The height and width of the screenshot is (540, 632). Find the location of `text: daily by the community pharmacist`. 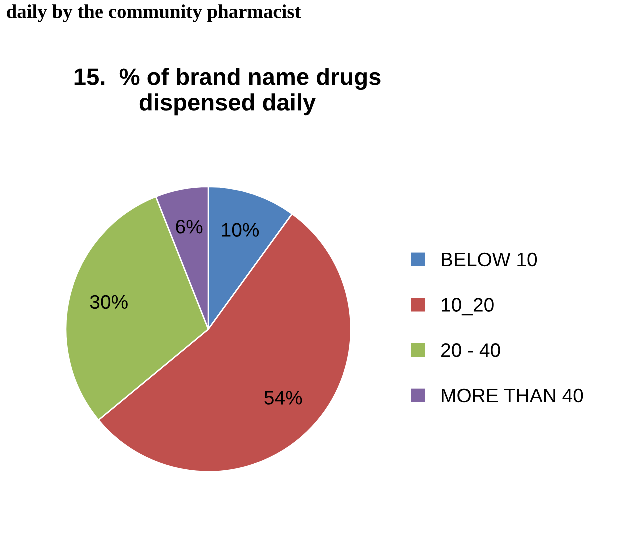

text: daily by the community pharmacist is located at coordinates (154, 13).